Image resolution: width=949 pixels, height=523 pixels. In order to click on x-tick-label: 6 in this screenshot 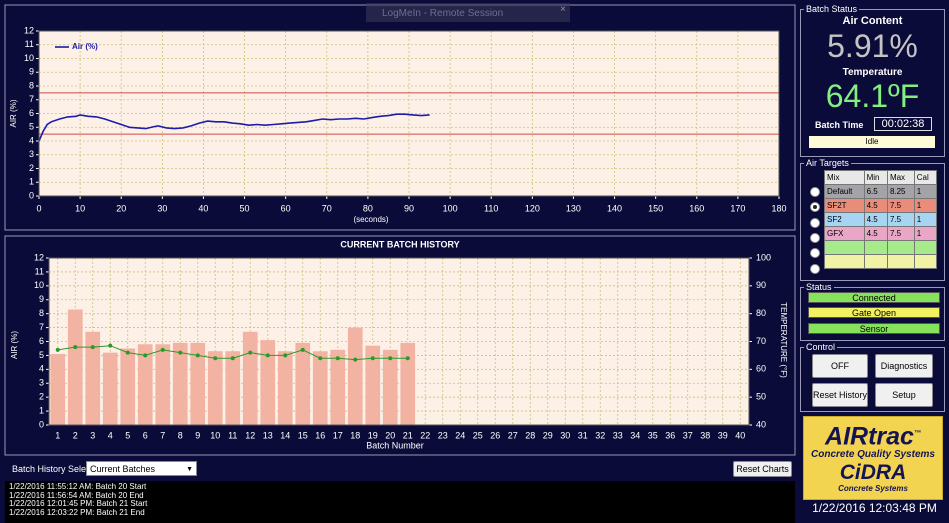, I will do `click(145, 435)`.